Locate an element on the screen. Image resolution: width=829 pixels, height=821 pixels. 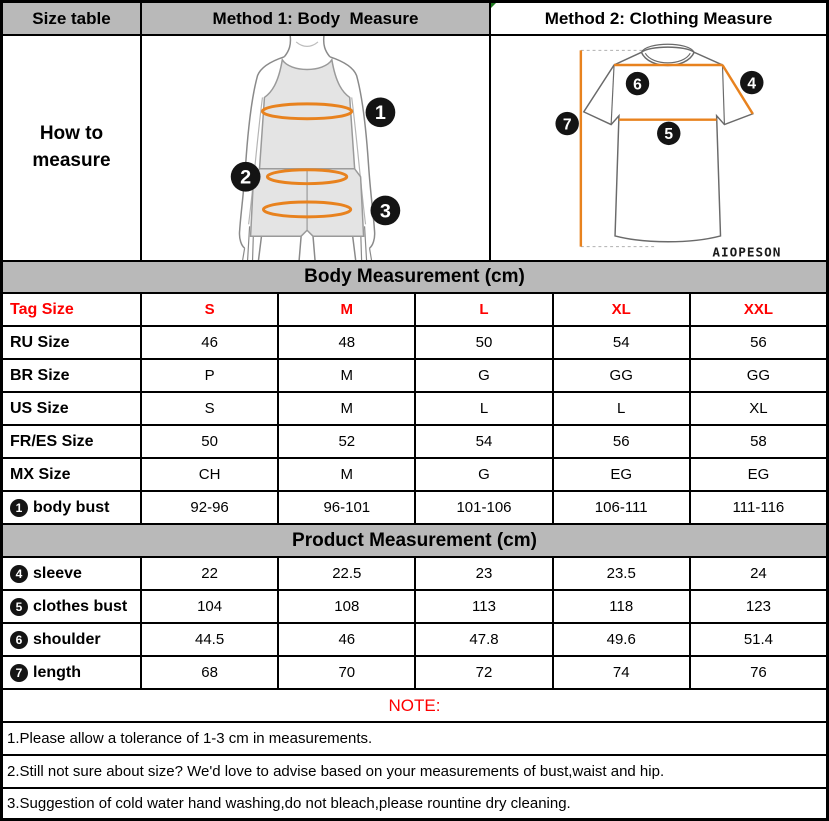
value-cell: 68 is located at coordinates (208, 672).